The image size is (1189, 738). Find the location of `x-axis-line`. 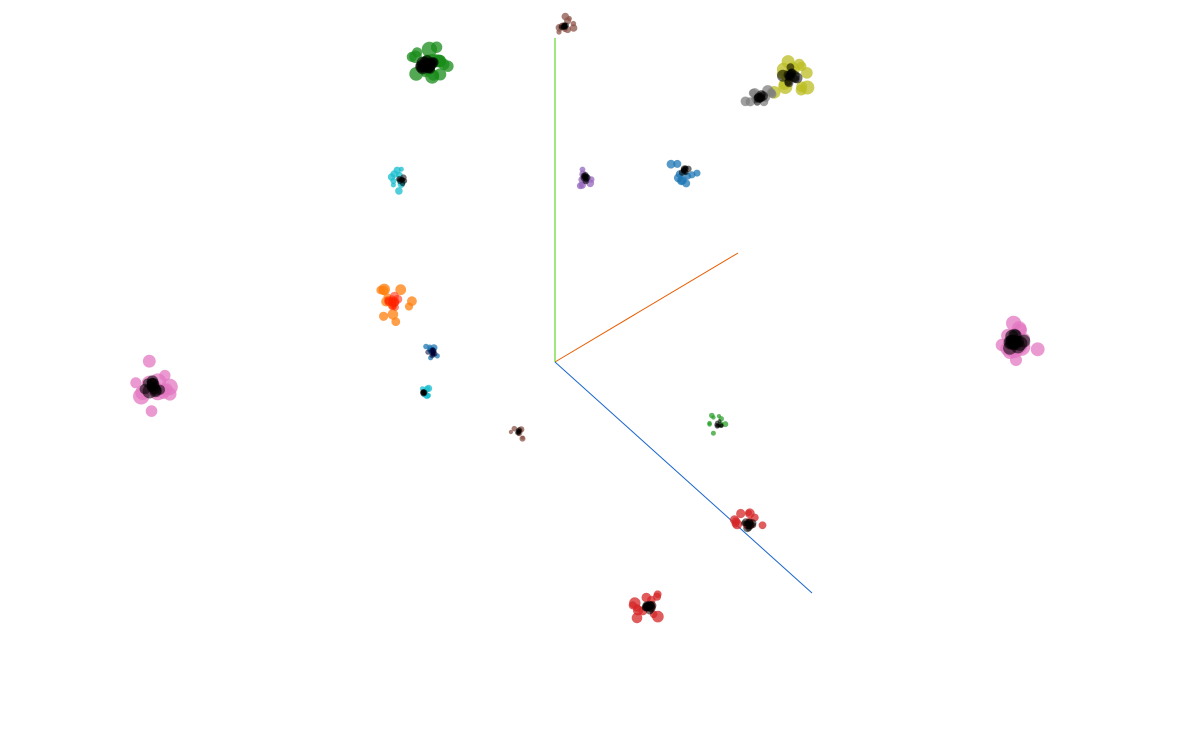

x-axis-line is located at coordinates (646, 307).